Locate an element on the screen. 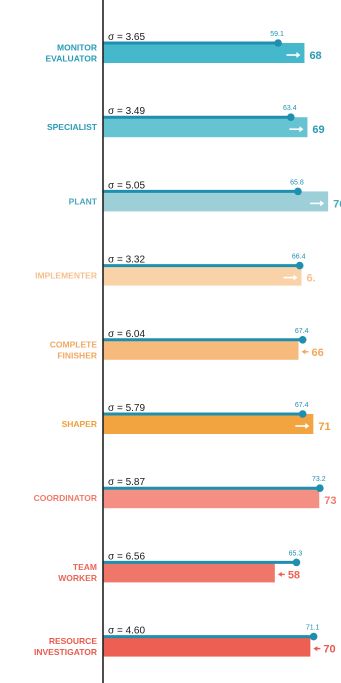 The width and height of the screenshot is (341, 683). bar-value-label: 58 is located at coordinates (294, 575).